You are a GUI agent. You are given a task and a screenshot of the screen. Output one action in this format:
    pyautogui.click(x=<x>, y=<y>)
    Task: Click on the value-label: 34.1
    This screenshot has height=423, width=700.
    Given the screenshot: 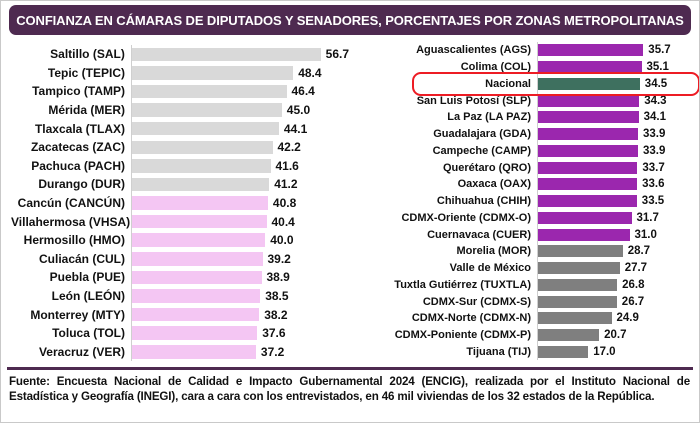 What is the action you would take?
    pyautogui.click(x=654, y=117)
    